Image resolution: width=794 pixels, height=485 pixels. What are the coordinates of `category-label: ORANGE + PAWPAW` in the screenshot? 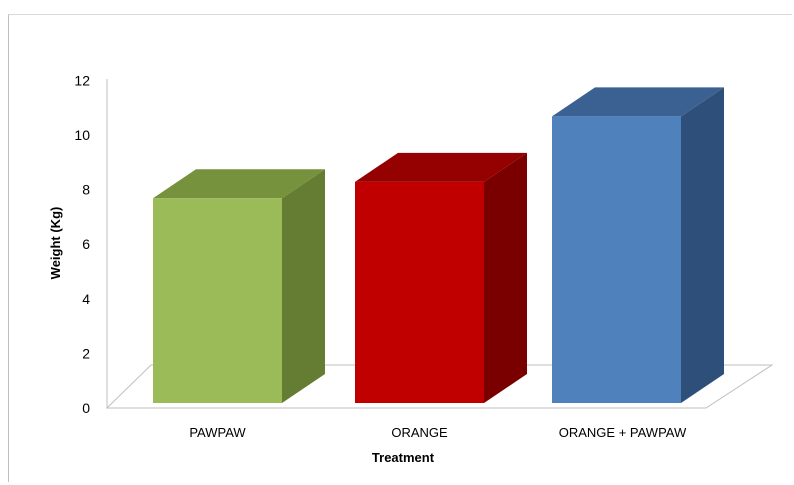 It's located at (623, 432).